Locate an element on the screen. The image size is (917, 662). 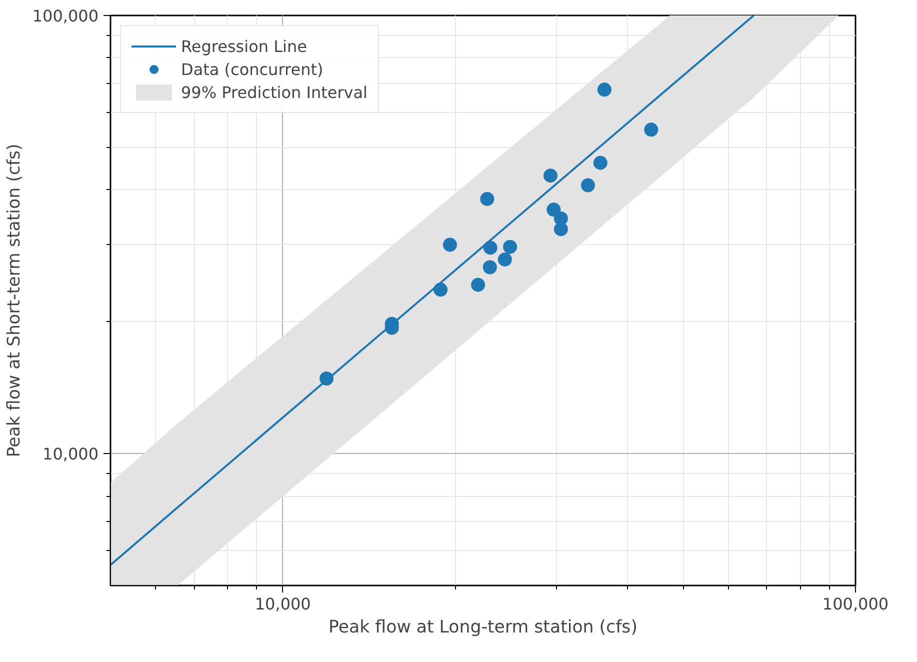
legend-label: 99% Prediction Interval is located at coordinates (274, 92).